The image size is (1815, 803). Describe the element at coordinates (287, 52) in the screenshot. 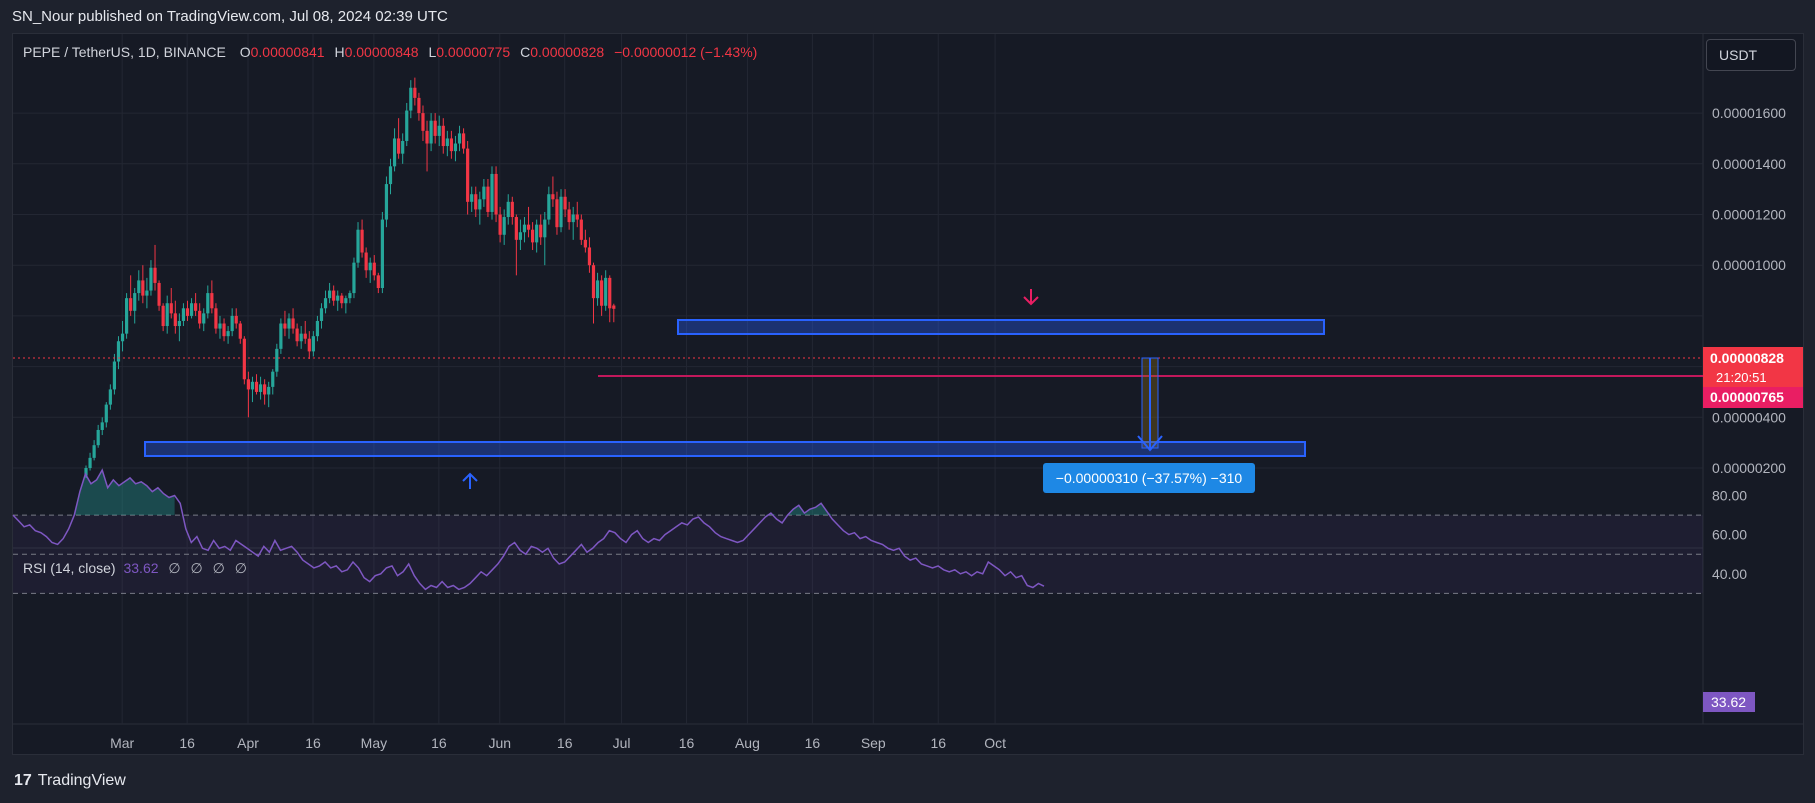

I see `open-value: 0.00000841` at that location.